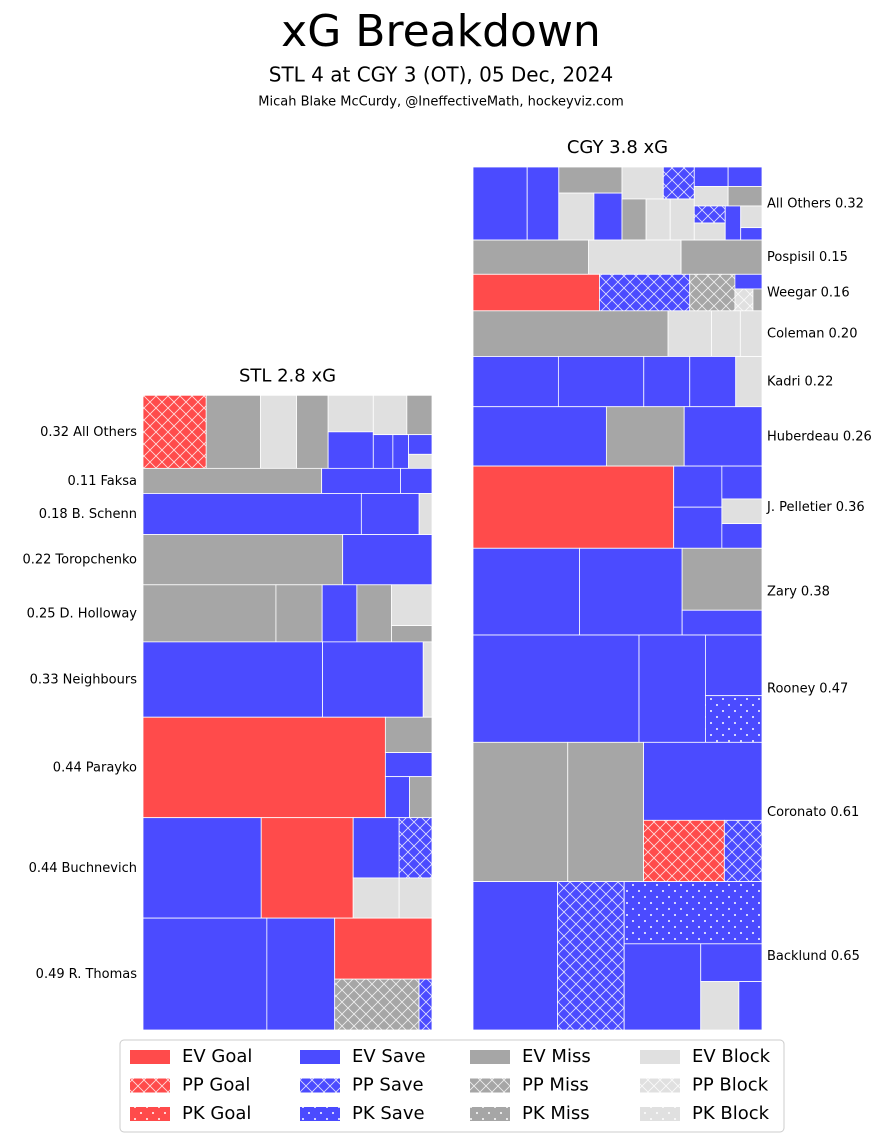  I want to click on player-label: 0.22 Toropchenko, so click(79, 559).